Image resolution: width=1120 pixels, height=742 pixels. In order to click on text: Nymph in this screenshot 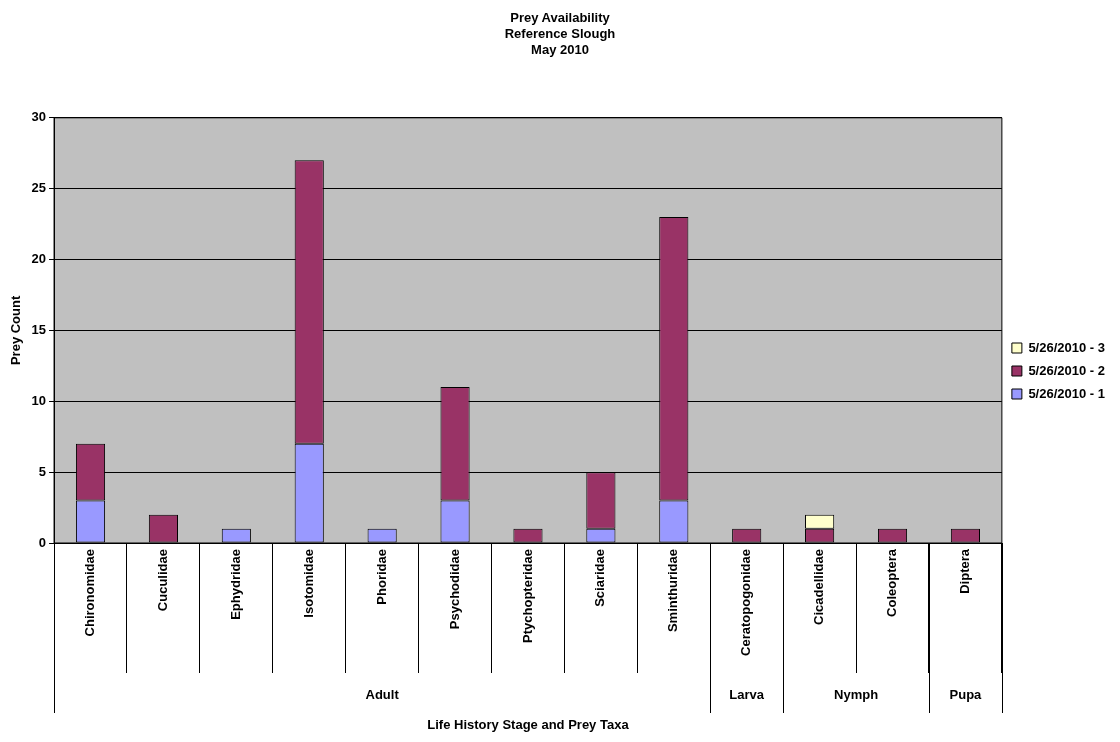, I will do `click(856, 694)`.